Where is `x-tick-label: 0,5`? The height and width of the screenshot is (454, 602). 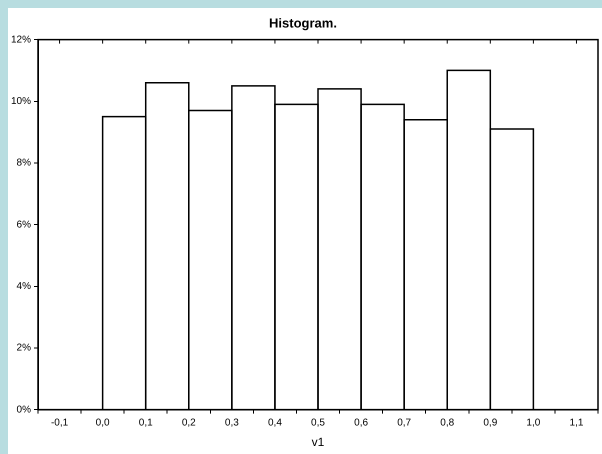
x-tick-label: 0,5 is located at coordinates (318, 422).